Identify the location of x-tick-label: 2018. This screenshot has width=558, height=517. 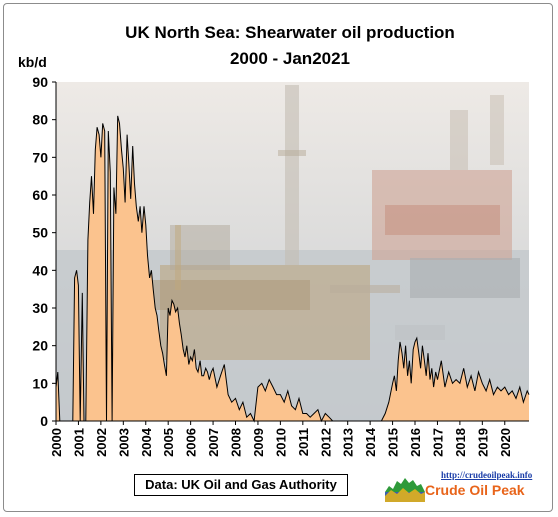
(460, 442).